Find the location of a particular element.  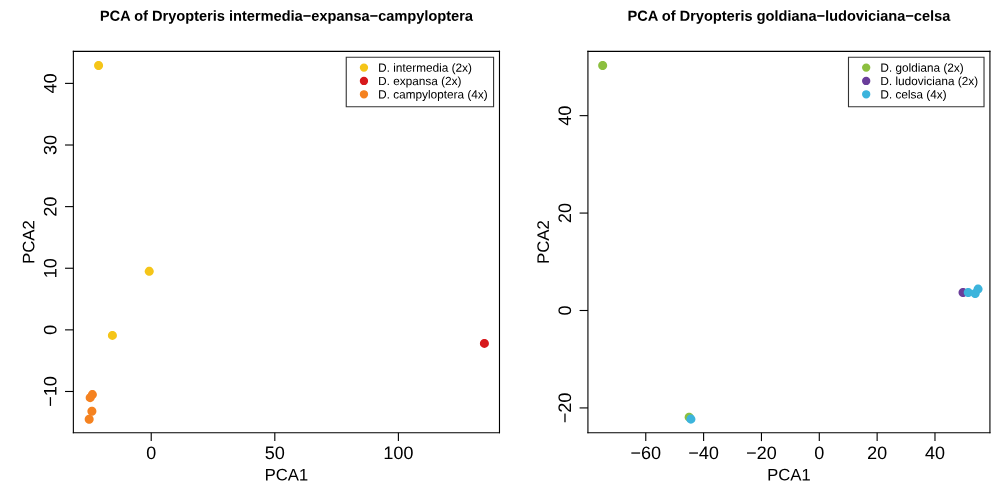

legend-label: D. celsa (4x) is located at coordinates (913, 95).